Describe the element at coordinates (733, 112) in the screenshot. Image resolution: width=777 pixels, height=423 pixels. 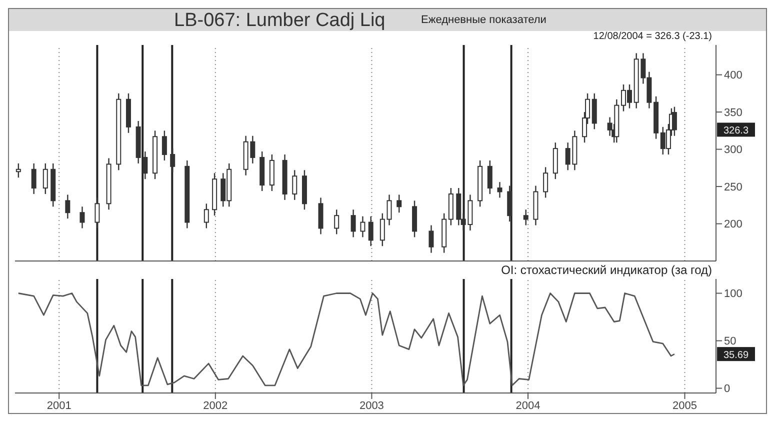
I see `y-tick-label: 350` at that location.